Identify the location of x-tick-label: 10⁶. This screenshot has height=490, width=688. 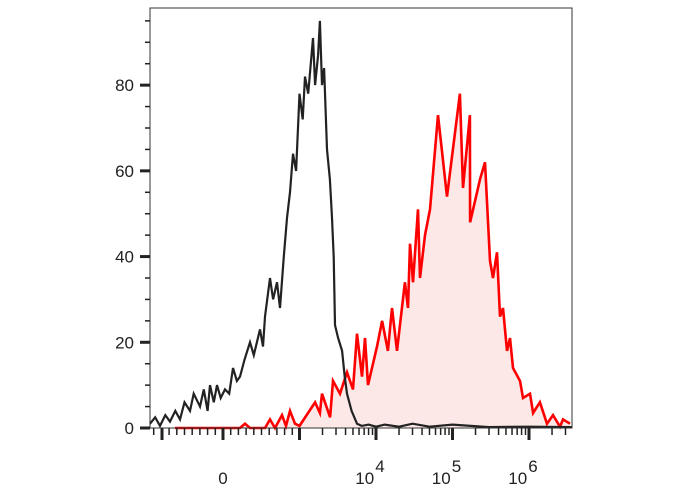
(522, 472).